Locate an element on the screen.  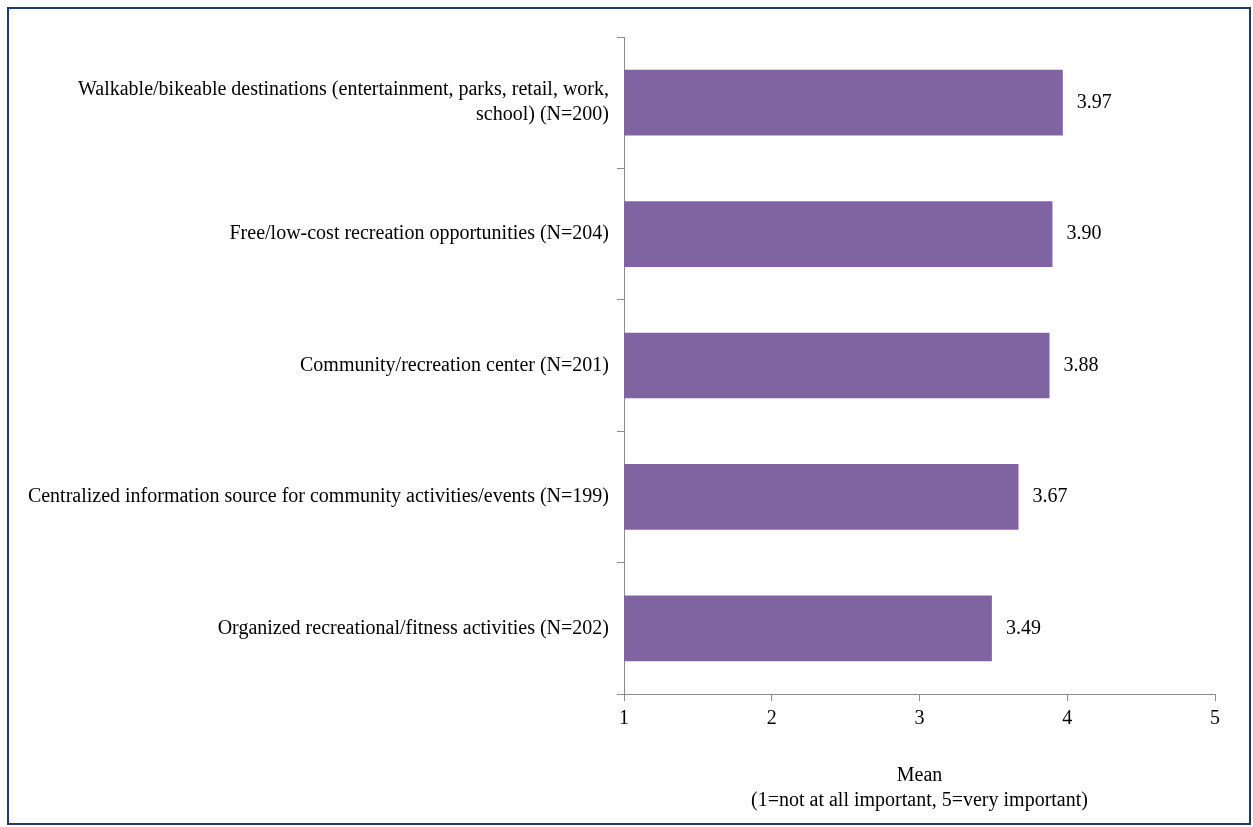
data-label: 3.90 is located at coordinates (1084, 232).